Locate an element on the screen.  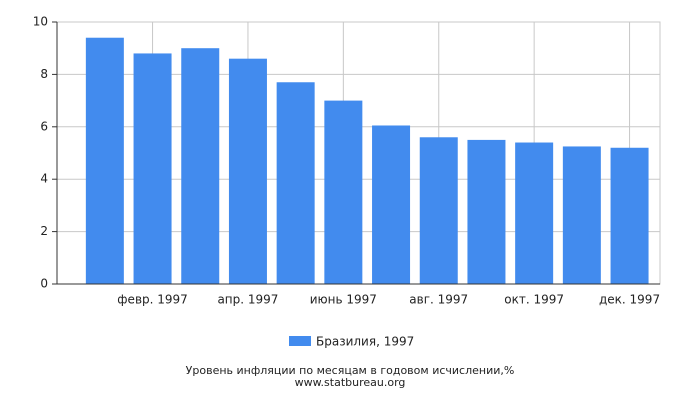
legend-label: Бразилия, 1997 is located at coordinates (365, 342).